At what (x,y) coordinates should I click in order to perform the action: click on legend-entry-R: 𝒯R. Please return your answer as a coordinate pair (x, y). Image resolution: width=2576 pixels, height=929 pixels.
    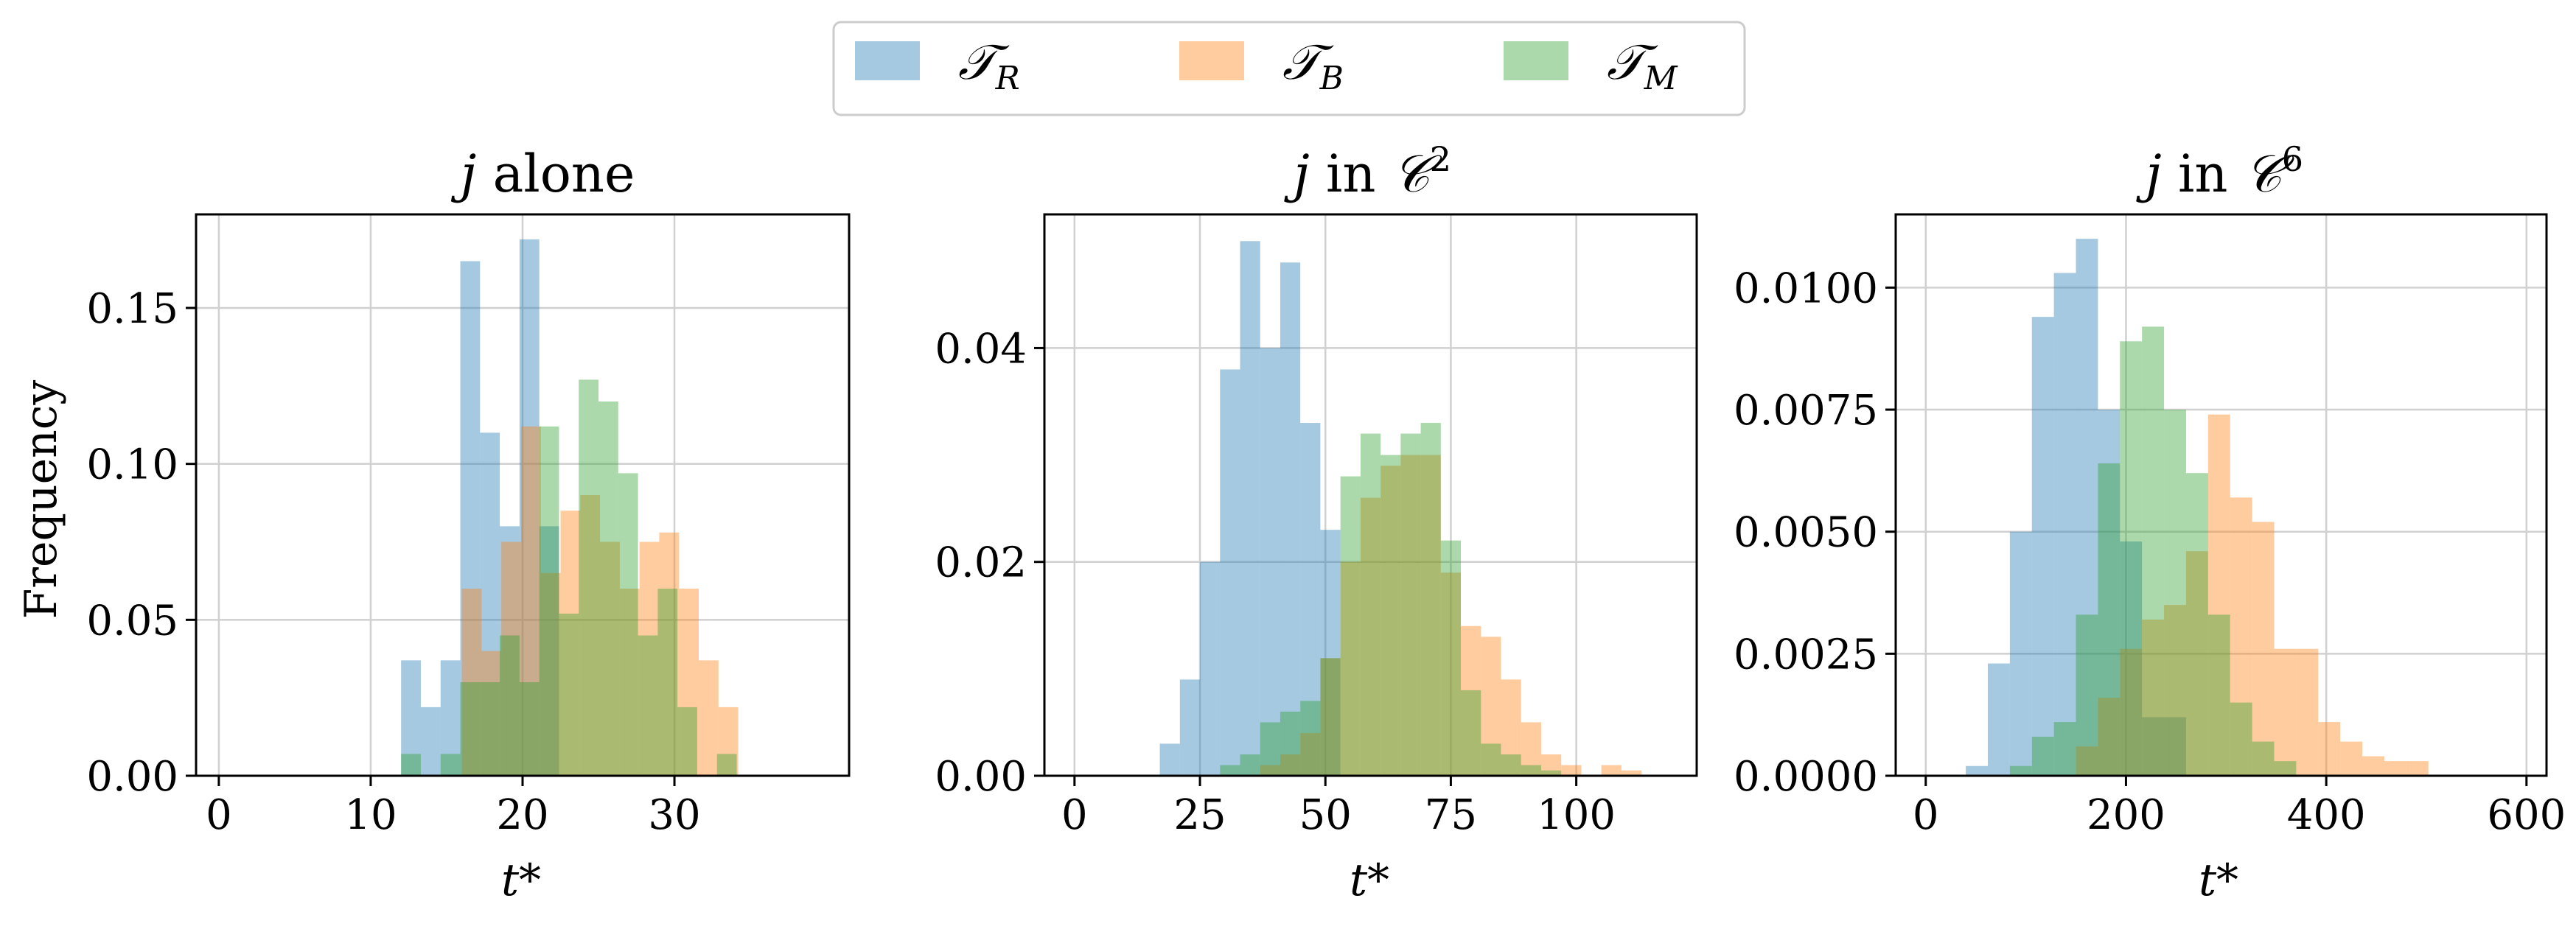
    Looking at the image, I should click on (937, 65).